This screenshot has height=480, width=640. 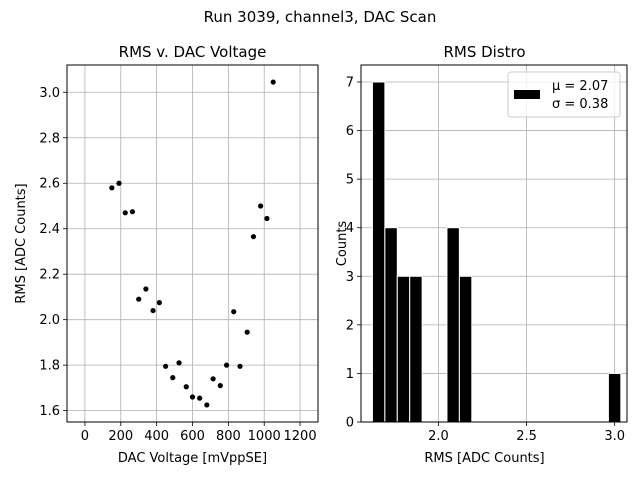 What do you see at coordinates (350, 131) in the screenshot?
I see `histogram-ytick-label: 6` at bounding box center [350, 131].